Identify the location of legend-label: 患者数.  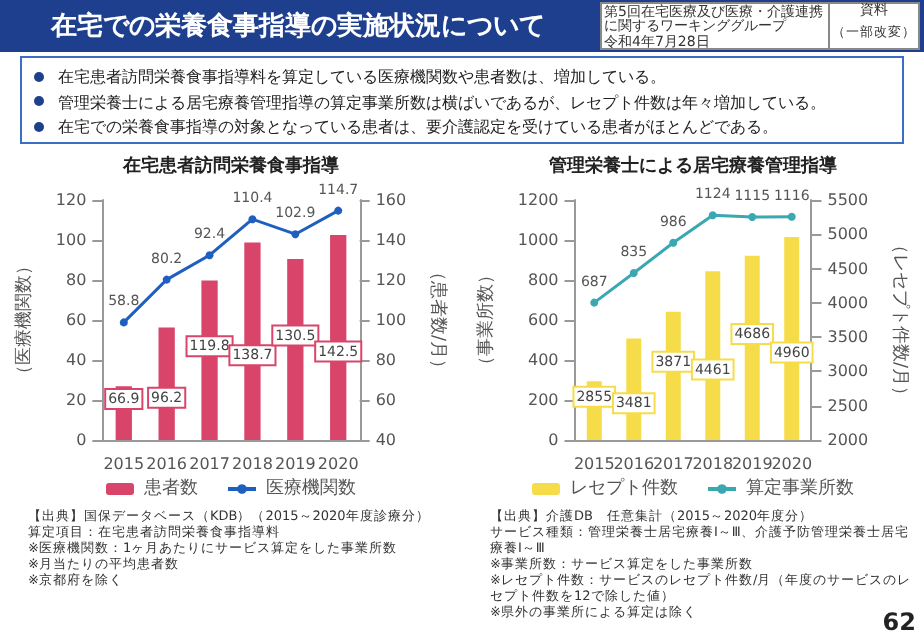
(170, 488).